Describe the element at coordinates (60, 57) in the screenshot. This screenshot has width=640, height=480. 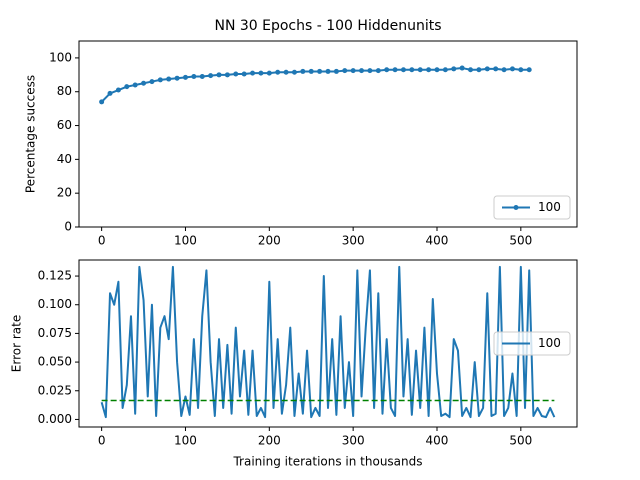
I see `y-tick-label: 100` at that location.